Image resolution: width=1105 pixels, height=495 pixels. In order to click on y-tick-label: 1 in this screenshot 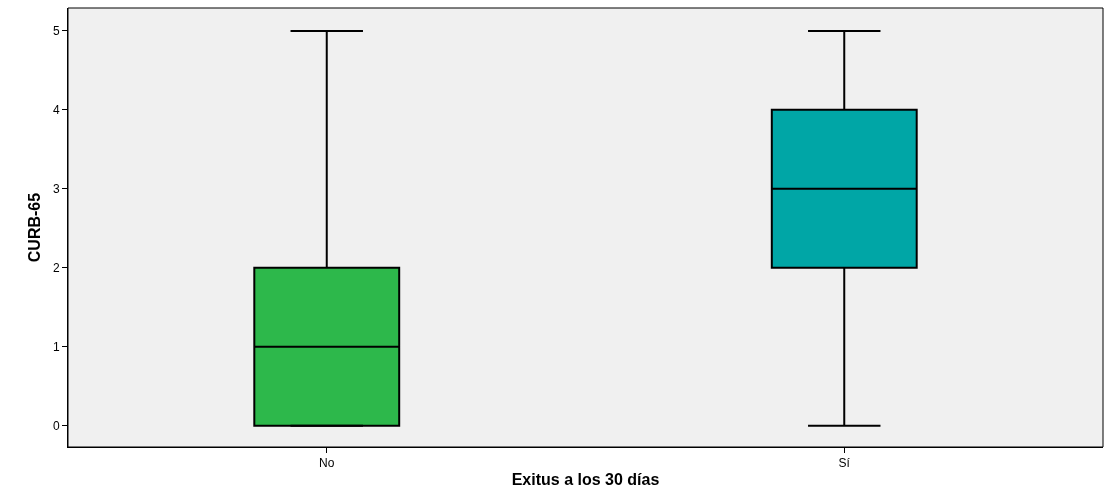, I will do `click(56, 346)`.